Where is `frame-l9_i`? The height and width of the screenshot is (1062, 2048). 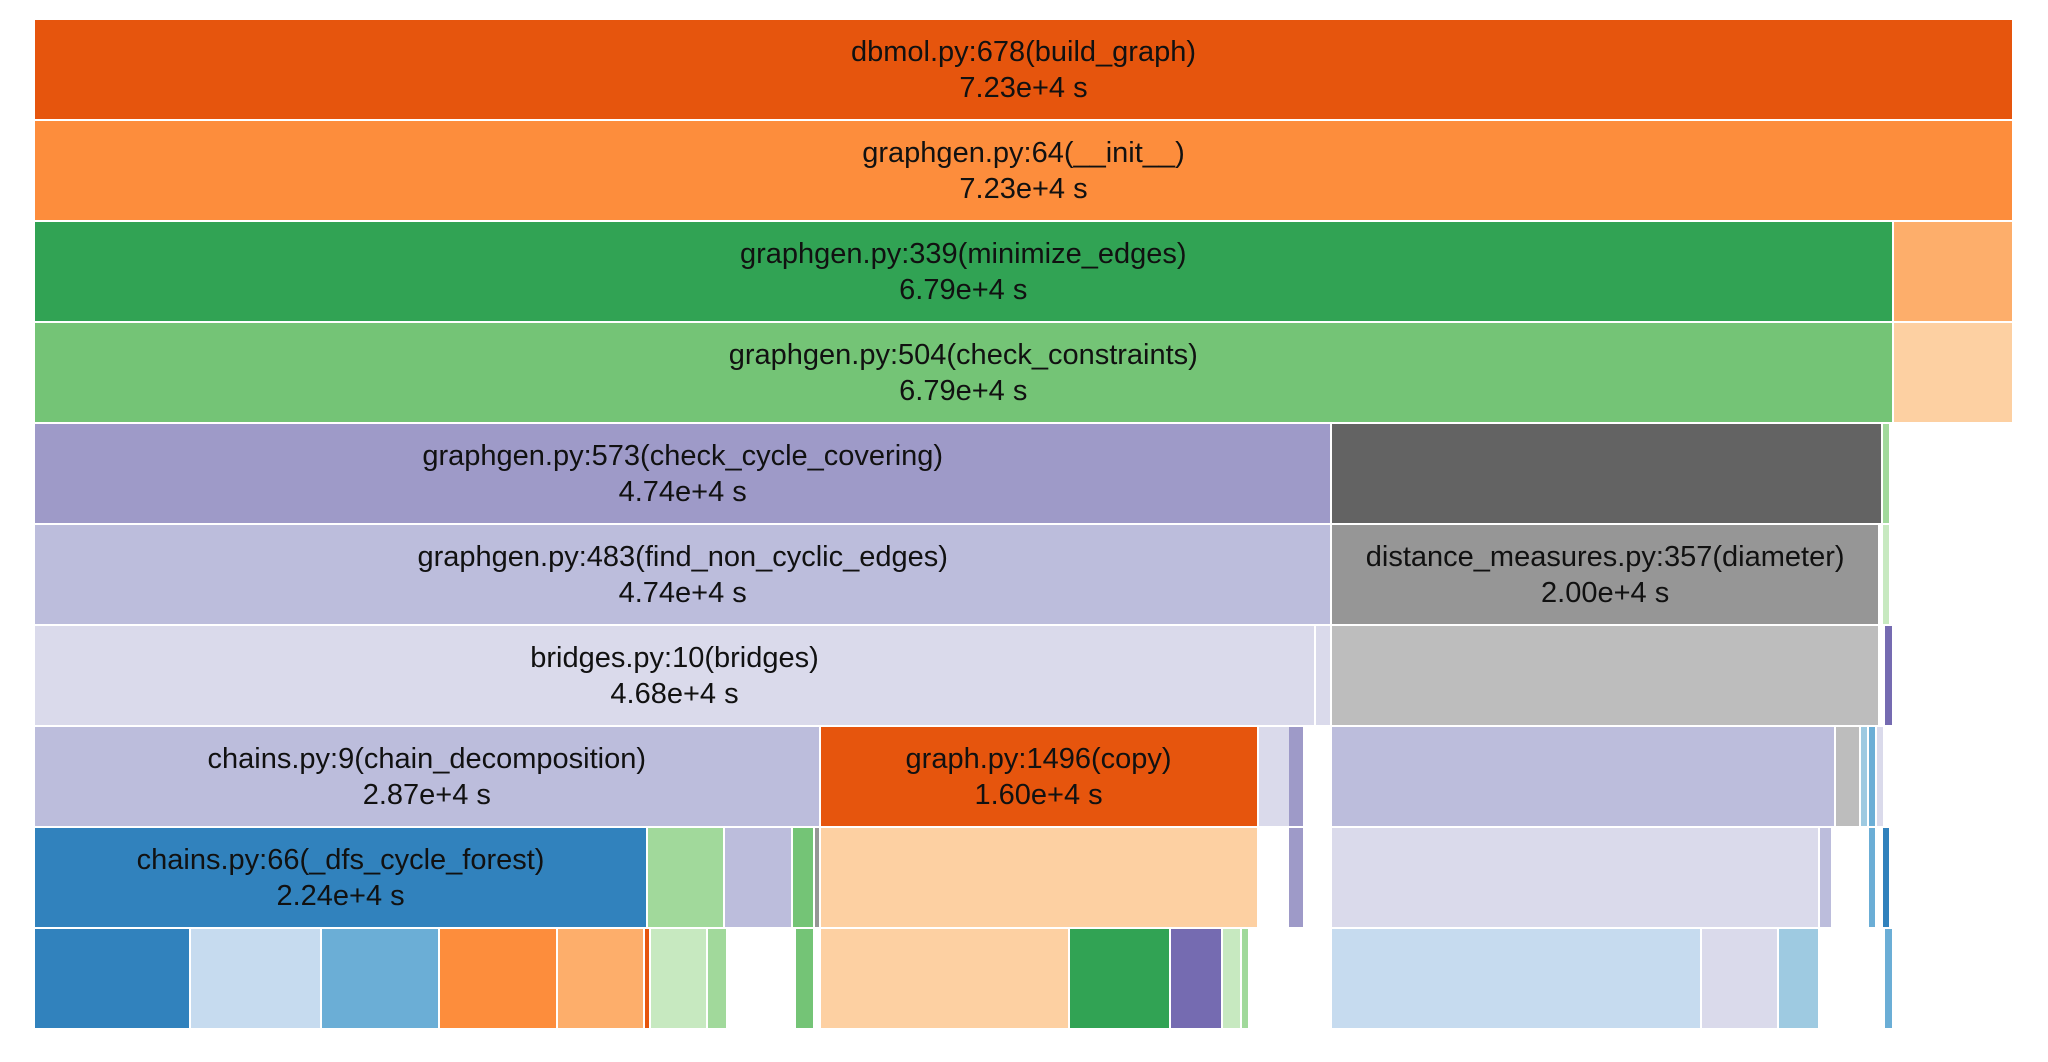 frame-l9_i is located at coordinates (805, 979).